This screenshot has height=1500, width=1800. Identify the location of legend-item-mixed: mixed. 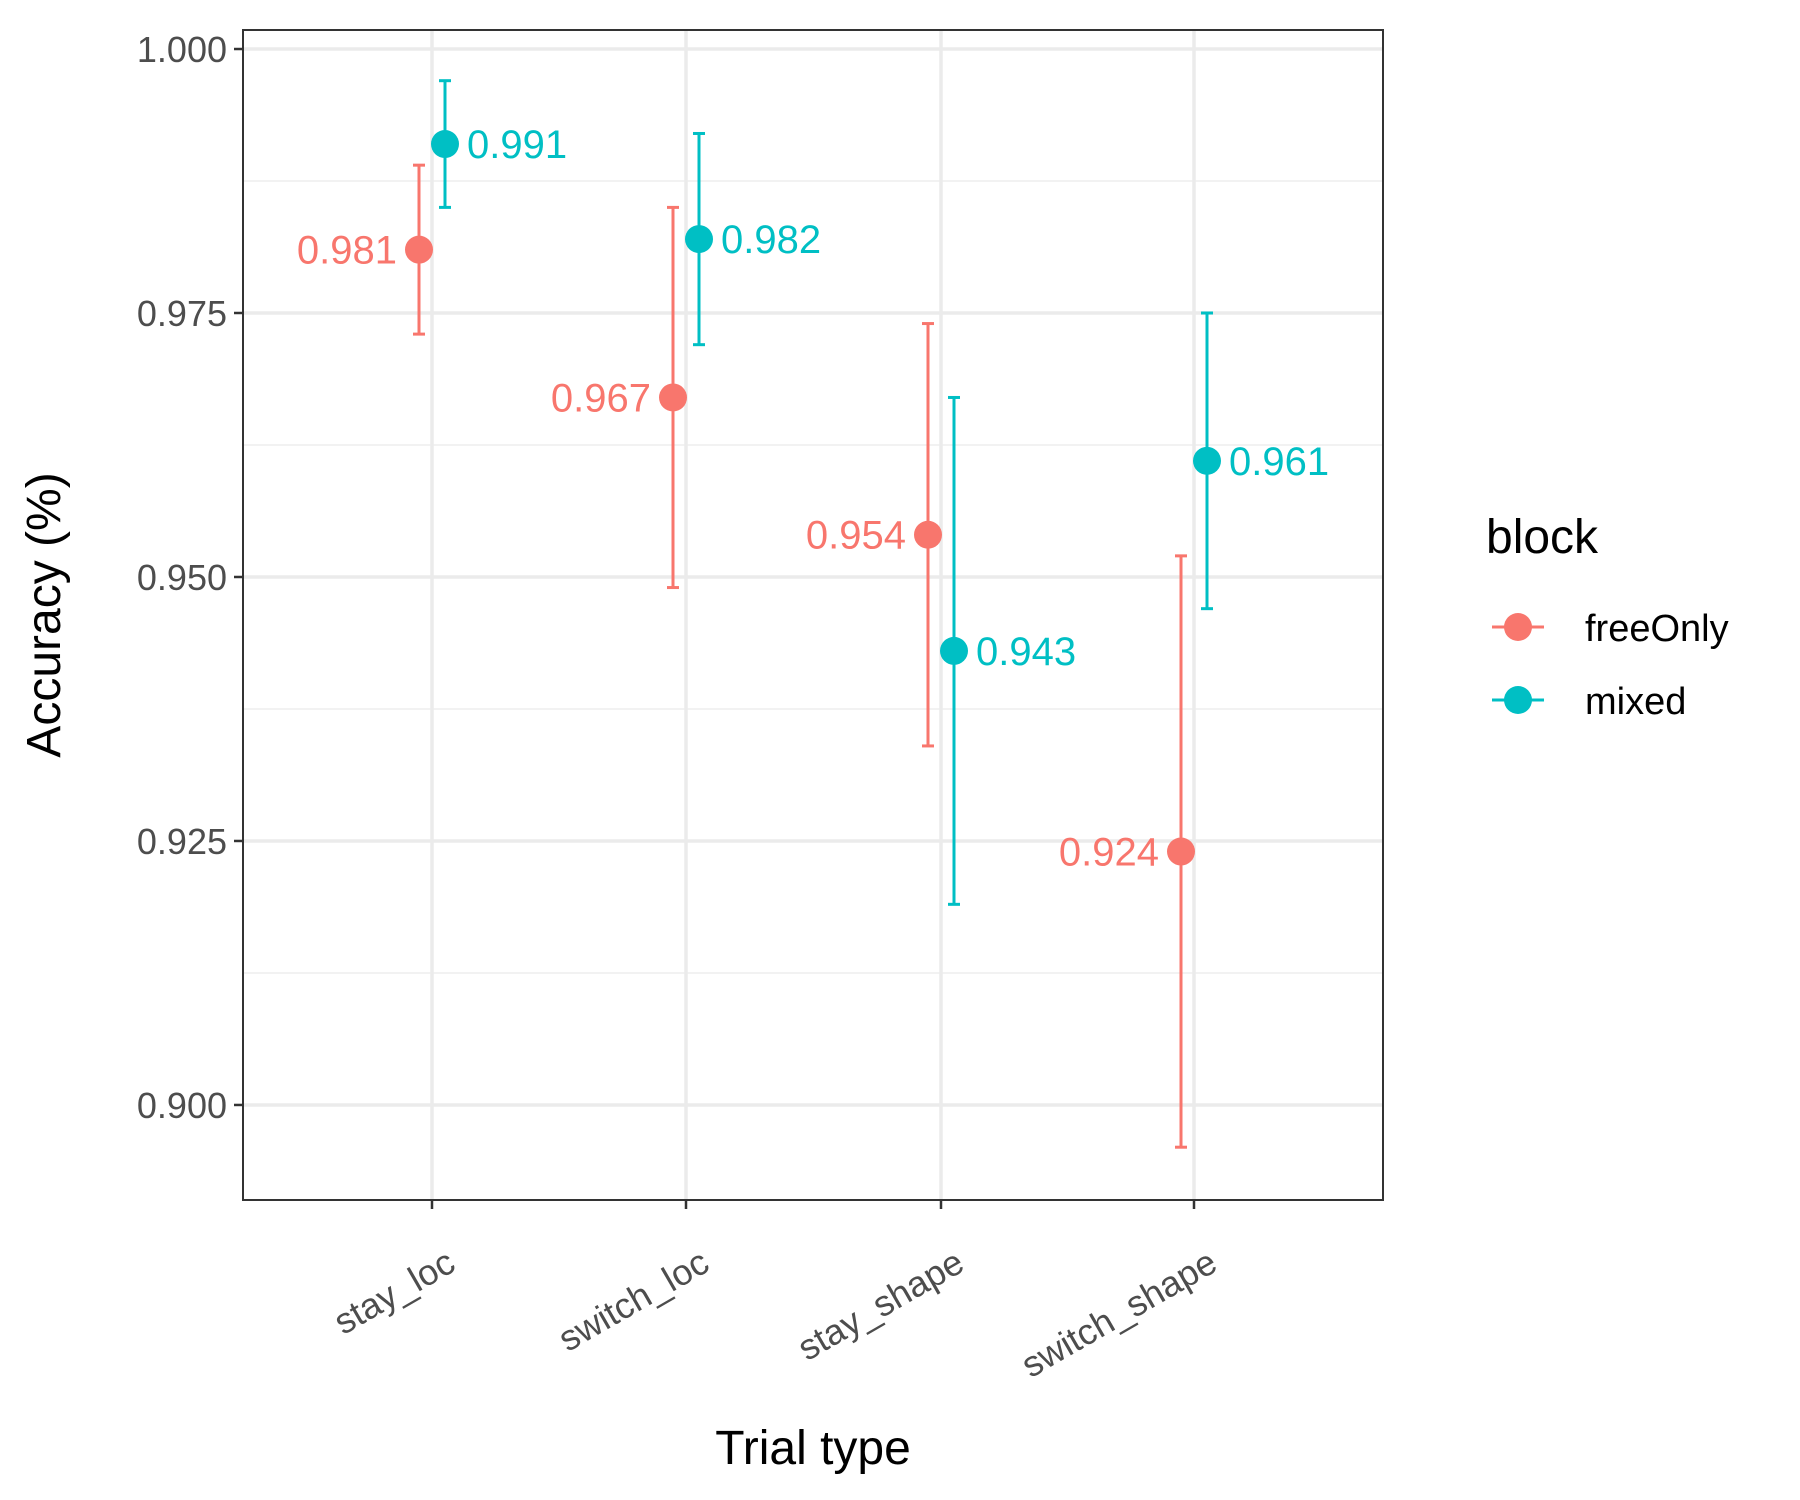
(1589, 702).